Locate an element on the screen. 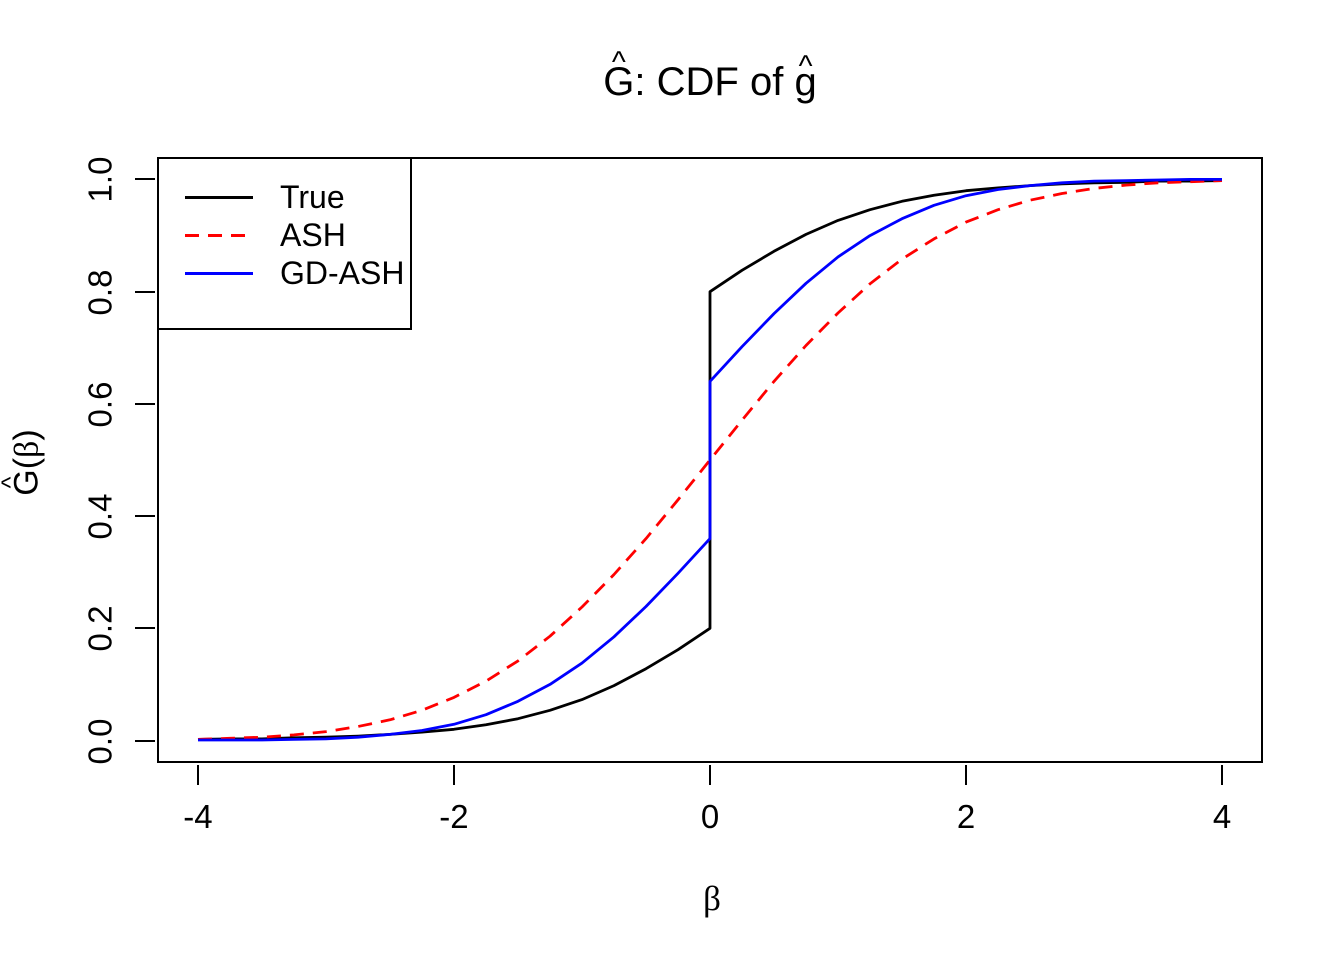 The image size is (1344, 960). y-tick-label: 0.8 is located at coordinates (100, 292).